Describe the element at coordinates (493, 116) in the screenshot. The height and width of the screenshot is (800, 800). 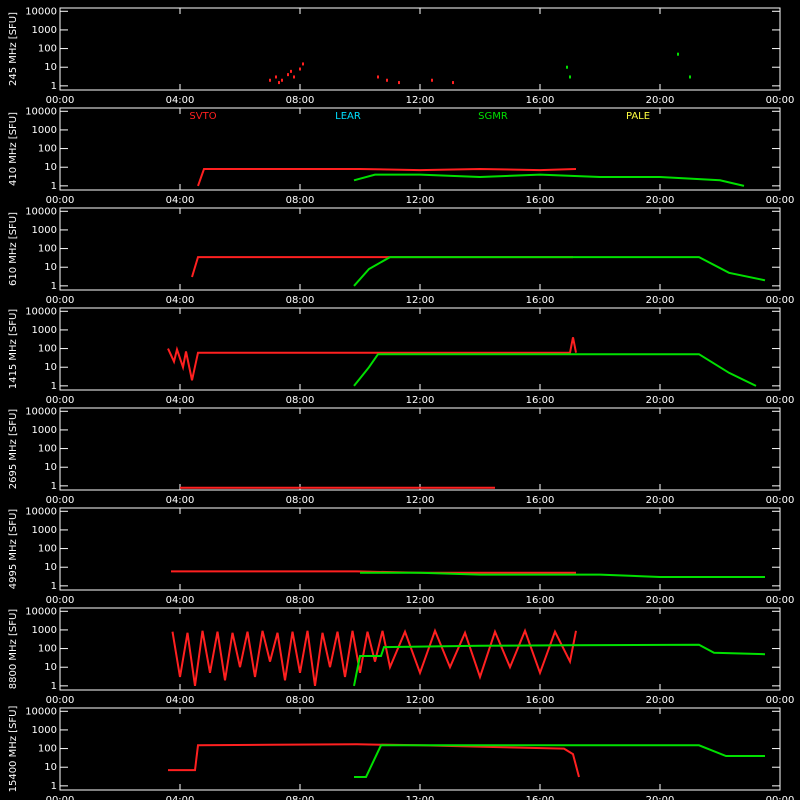
I see `legend-entry: SGMR` at that location.